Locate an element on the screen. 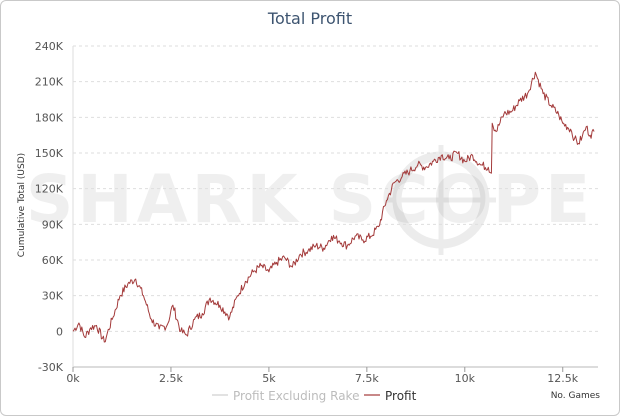 This screenshot has height=416, width=620. x-tick-label: 12.5k is located at coordinates (562, 378).